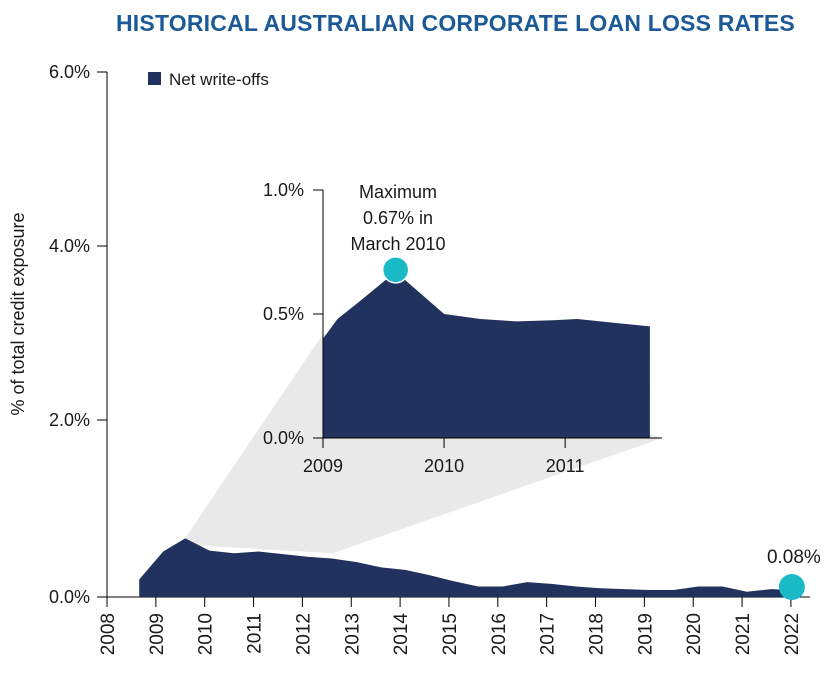  What do you see at coordinates (395, 270) in the screenshot?
I see `inset-maximum-marker` at bounding box center [395, 270].